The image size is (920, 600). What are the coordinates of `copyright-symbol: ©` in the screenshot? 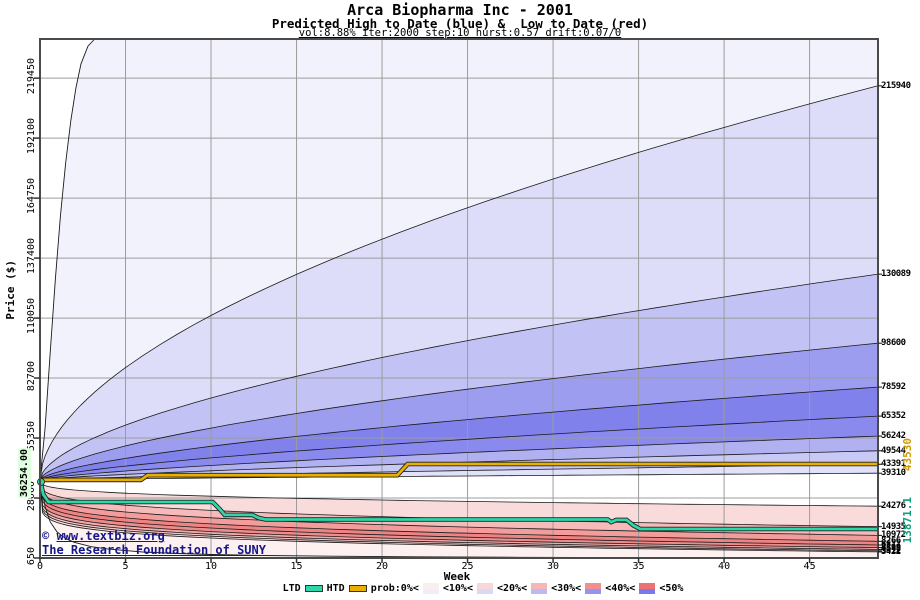 It's located at (49, 536).